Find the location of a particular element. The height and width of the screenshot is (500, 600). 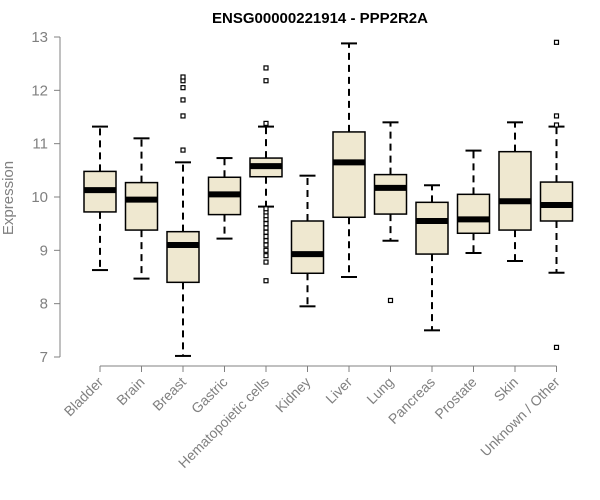

box-pancreas is located at coordinates (432, 258).